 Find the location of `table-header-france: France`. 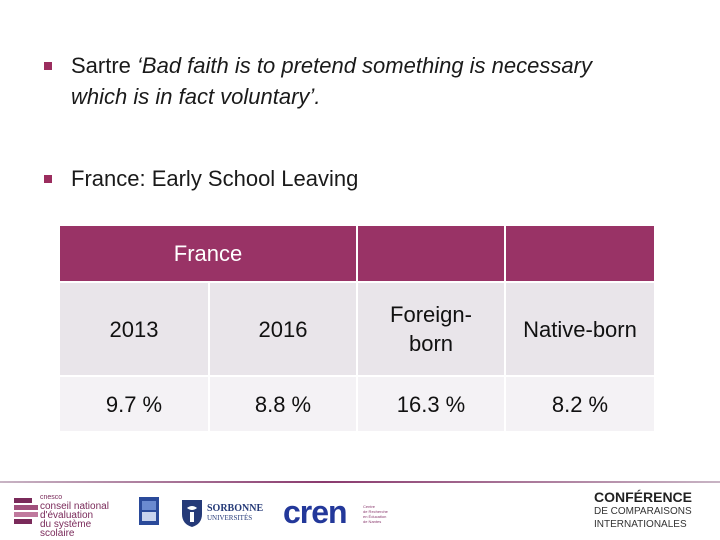

table-header-france: France is located at coordinates (208, 253).